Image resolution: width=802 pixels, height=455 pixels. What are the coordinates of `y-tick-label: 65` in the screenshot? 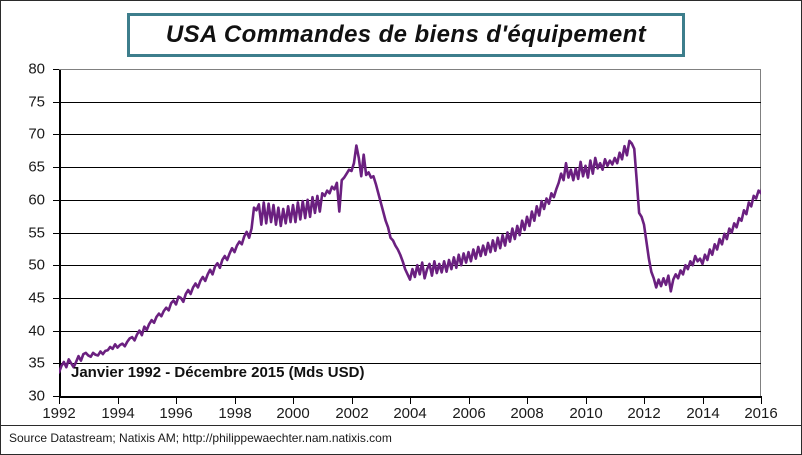 It's located at (36, 167).